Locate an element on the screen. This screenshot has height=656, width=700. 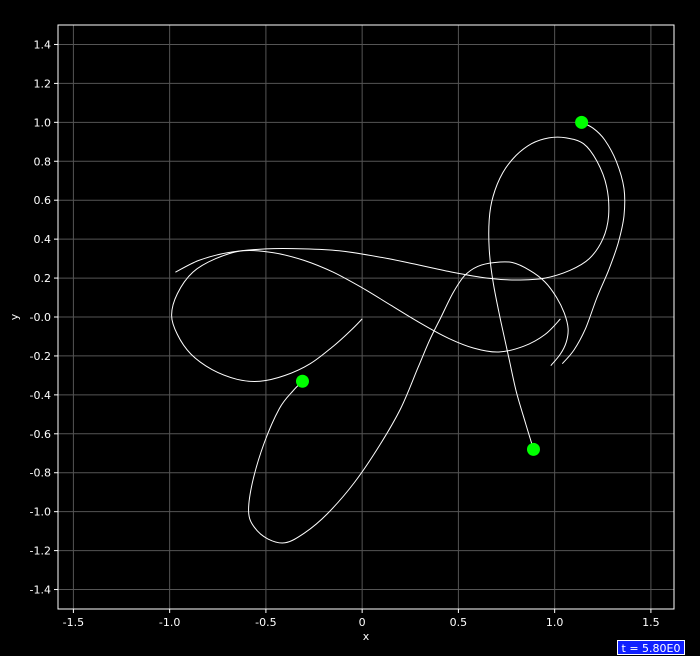
y-tick-label: 1.0 is located at coordinates (43, 122).